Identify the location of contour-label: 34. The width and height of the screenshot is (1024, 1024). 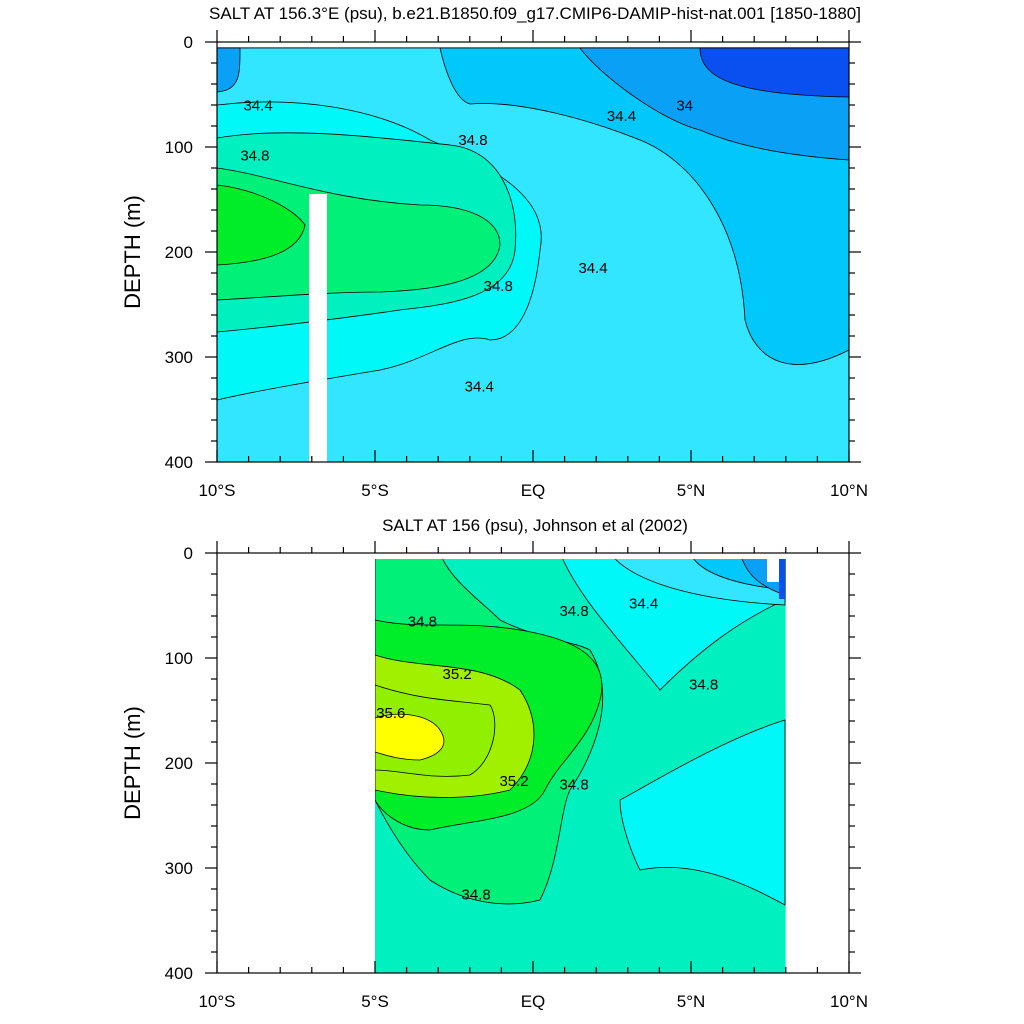
(684, 105).